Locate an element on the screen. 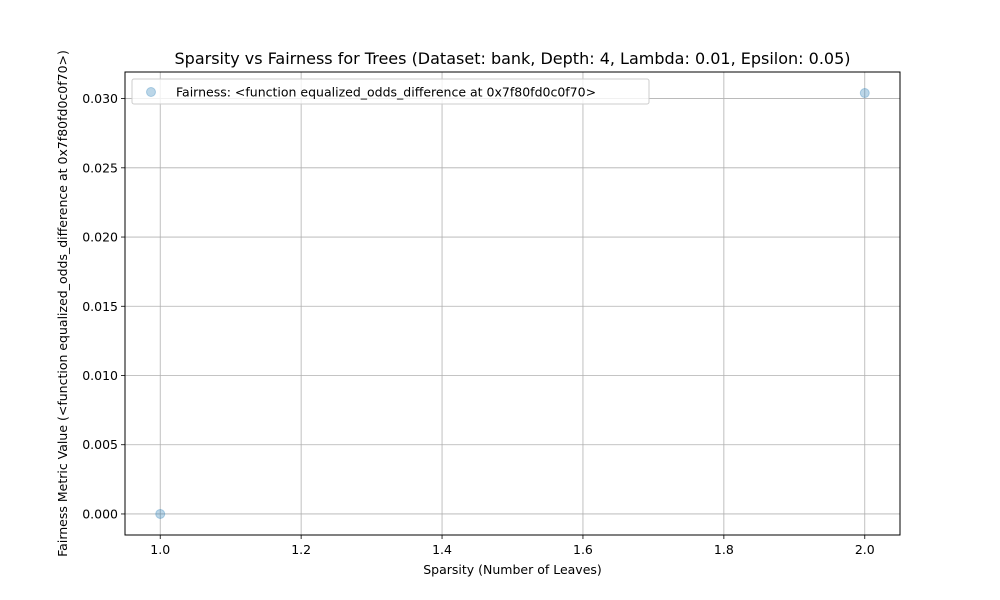  y-tick-label: 0.000 is located at coordinates (100, 513).